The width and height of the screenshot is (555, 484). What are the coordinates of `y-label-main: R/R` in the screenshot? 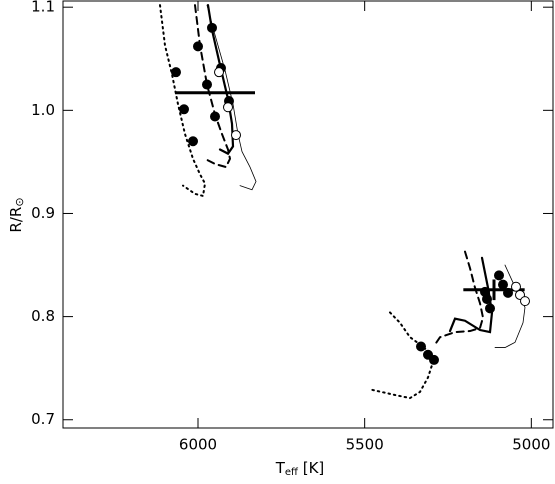 It's located at (16, 220).